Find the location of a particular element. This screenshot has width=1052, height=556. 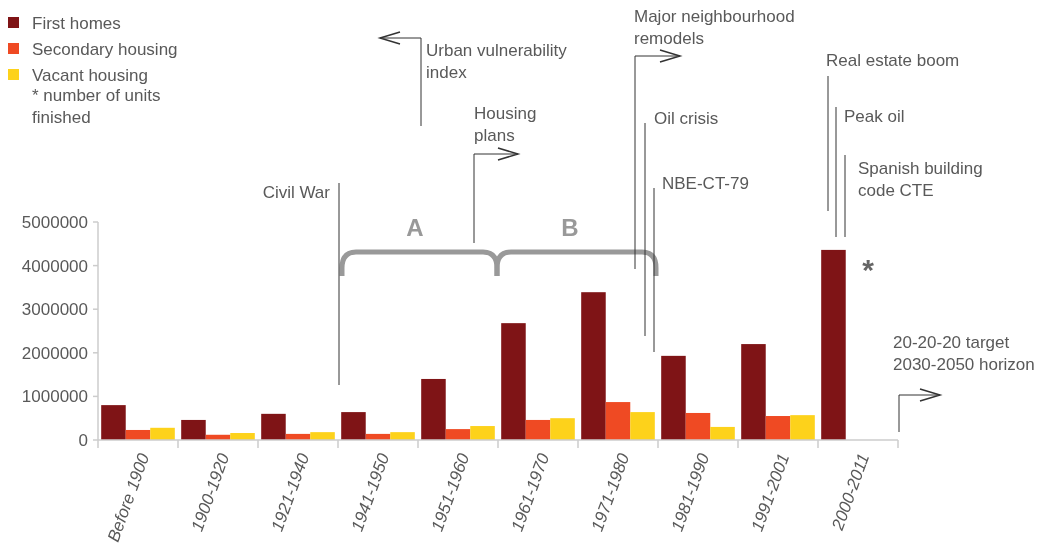

y-tick-label: 5000000 is located at coordinates (54, 222).